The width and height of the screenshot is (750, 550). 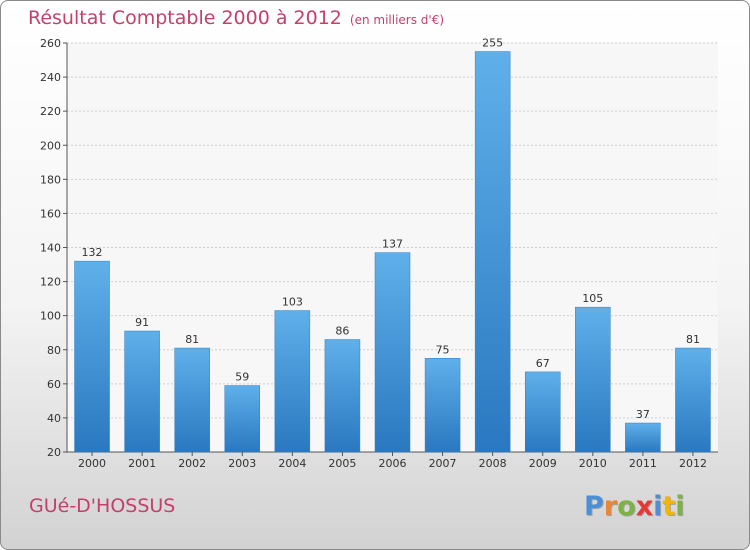 What do you see at coordinates (443, 463) in the screenshot?
I see `x-tick-label: 2007` at bounding box center [443, 463].